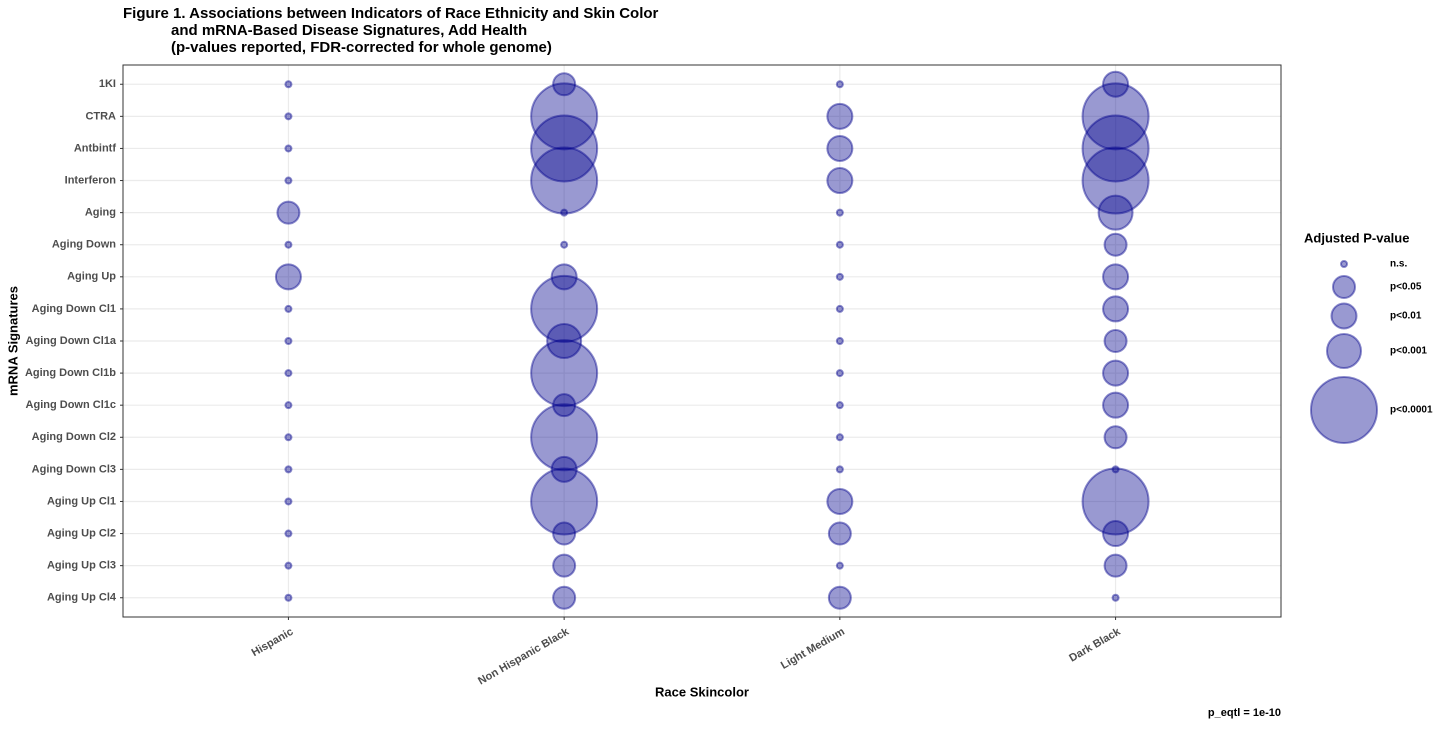 This screenshot has height=732, width=1451. I want to click on y-tick-label: Aging, so click(100, 213).